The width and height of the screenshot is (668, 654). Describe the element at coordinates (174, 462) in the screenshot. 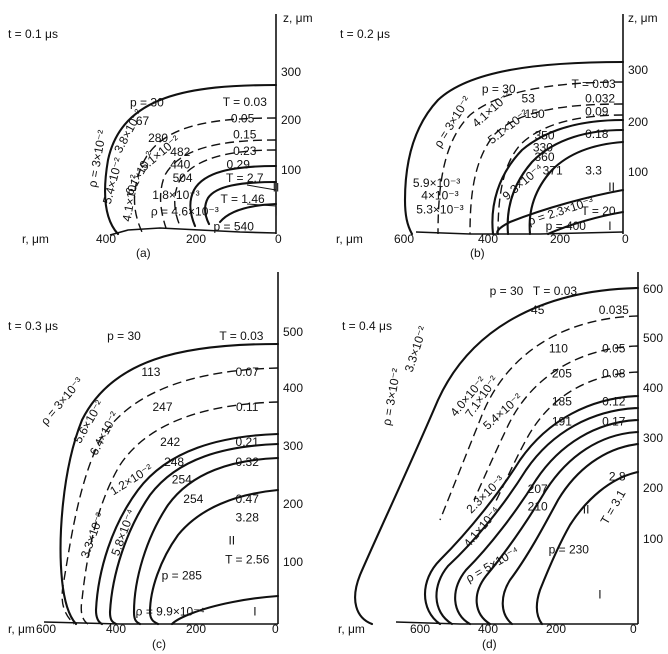

I see `contour-label-3-12: 248` at that location.